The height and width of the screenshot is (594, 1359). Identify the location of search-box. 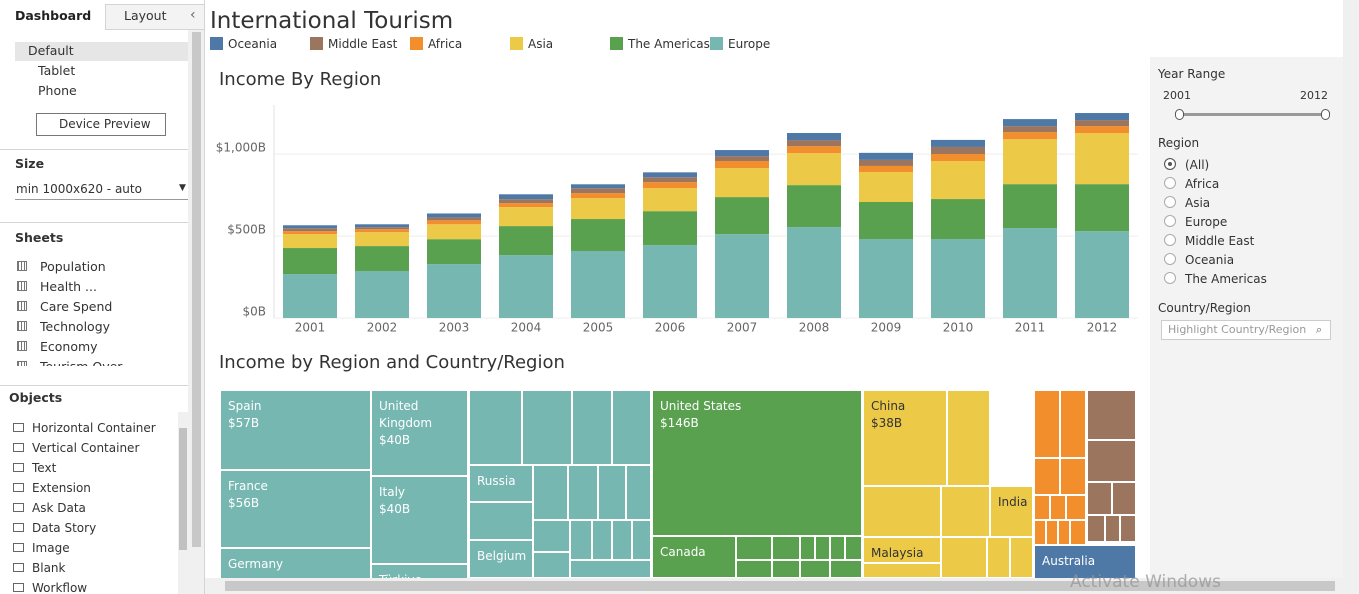
(1246, 330).